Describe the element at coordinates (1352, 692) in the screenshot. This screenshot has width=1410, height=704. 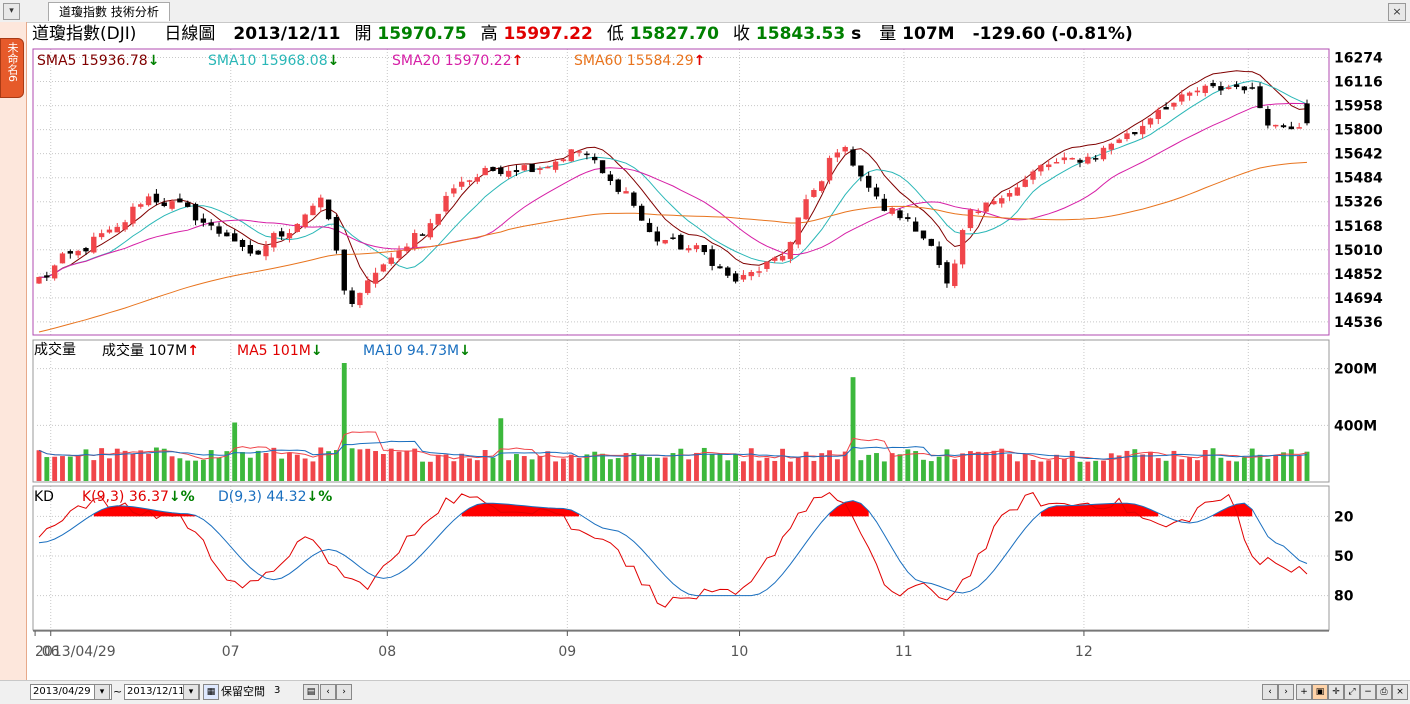
I see `expand-icon: ⤢` at that location.